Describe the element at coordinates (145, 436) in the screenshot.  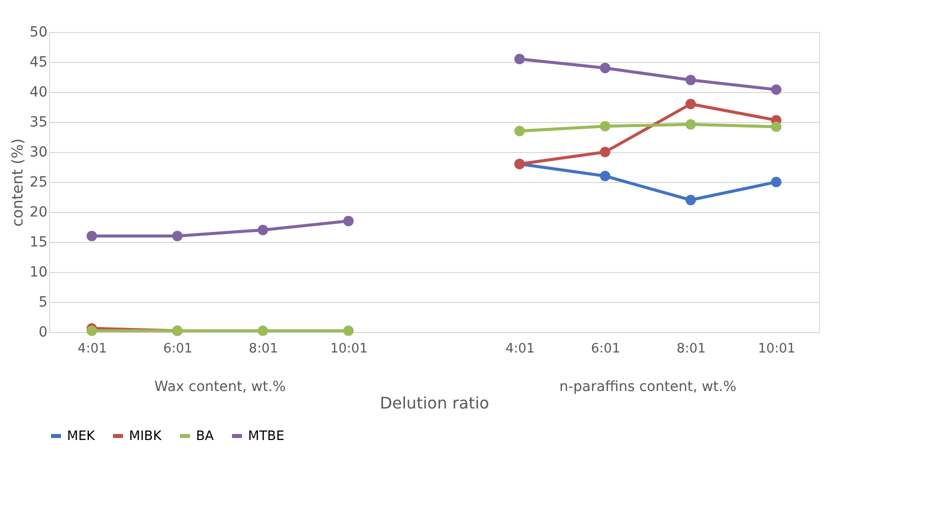
I see `legend-label: MIBK` at that location.